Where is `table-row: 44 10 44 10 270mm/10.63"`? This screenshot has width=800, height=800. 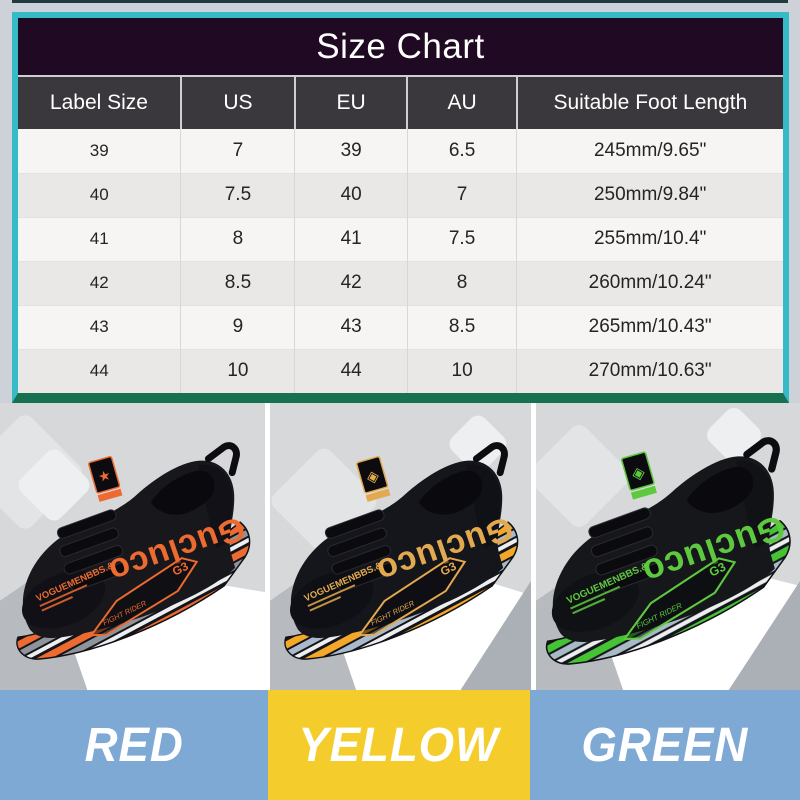 table-row: 44 10 44 10 270mm/10.63" is located at coordinates (400, 370).